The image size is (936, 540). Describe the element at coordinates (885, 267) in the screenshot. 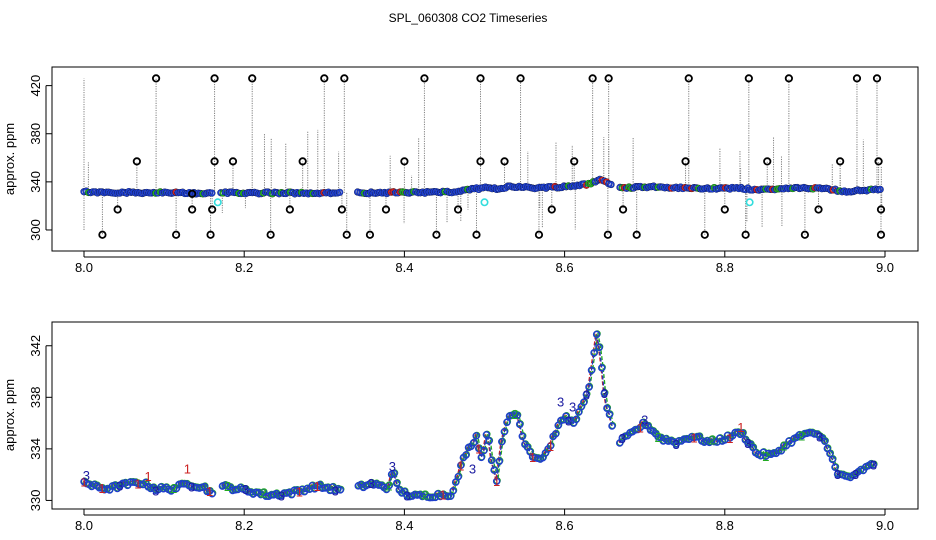

I see `top-chart-x-tick-label: 9.0` at that location.